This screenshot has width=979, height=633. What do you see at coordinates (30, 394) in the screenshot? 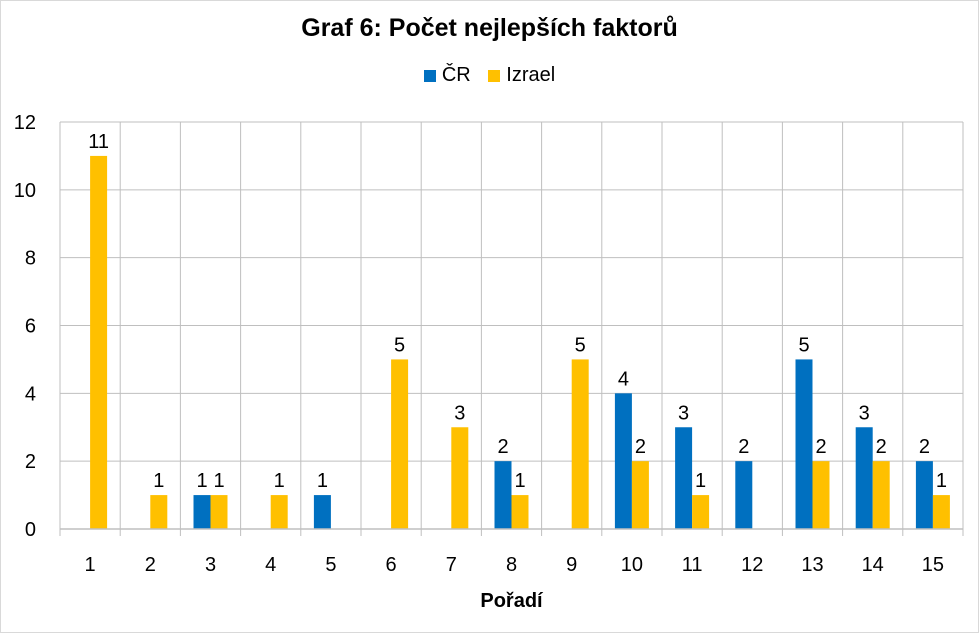
I see `y-tick-label: 4` at bounding box center [30, 394].